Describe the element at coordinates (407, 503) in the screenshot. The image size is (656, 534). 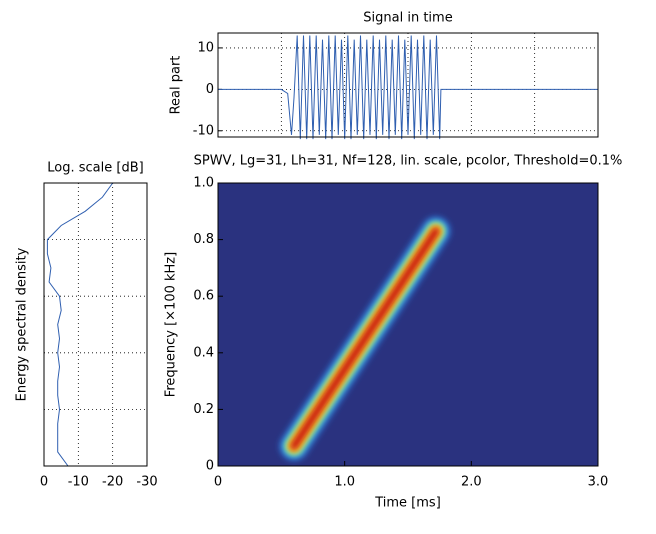
I see `x-axis-label: Time [ms]` at that location.